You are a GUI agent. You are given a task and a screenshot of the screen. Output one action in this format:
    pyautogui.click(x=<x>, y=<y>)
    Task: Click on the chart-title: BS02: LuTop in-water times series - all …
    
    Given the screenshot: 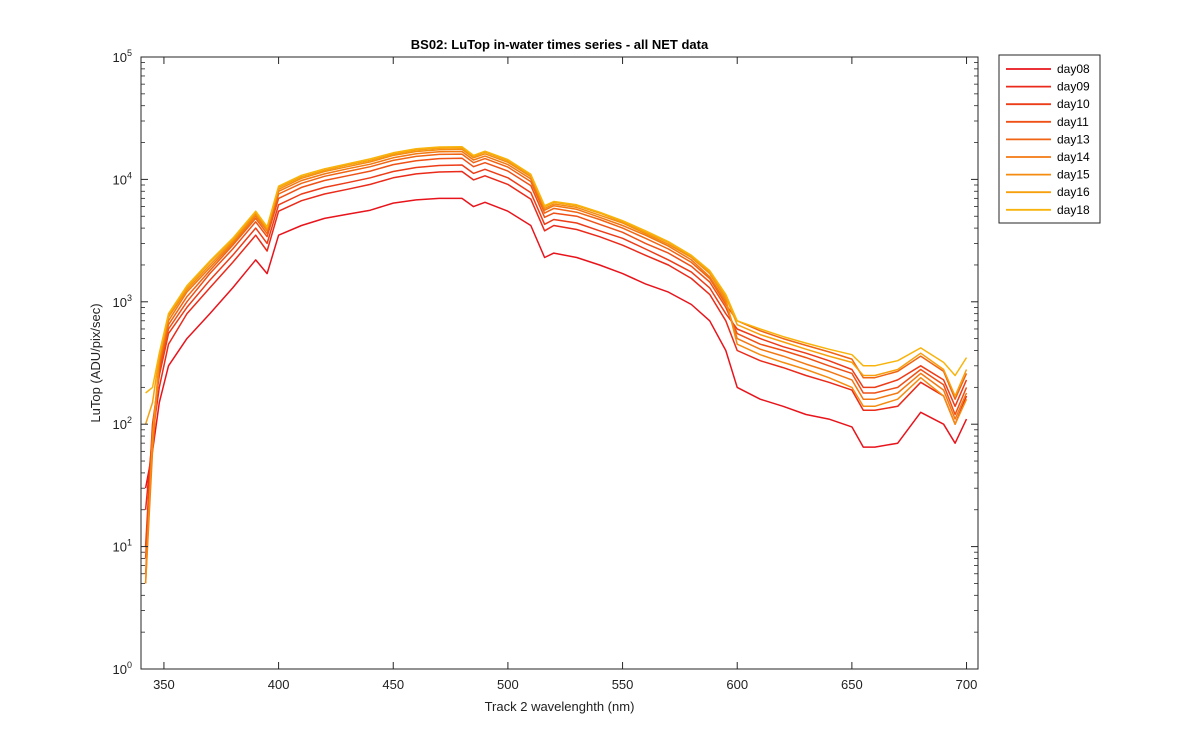 What is the action you would take?
    pyautogui.click(x=560, y=44)
    